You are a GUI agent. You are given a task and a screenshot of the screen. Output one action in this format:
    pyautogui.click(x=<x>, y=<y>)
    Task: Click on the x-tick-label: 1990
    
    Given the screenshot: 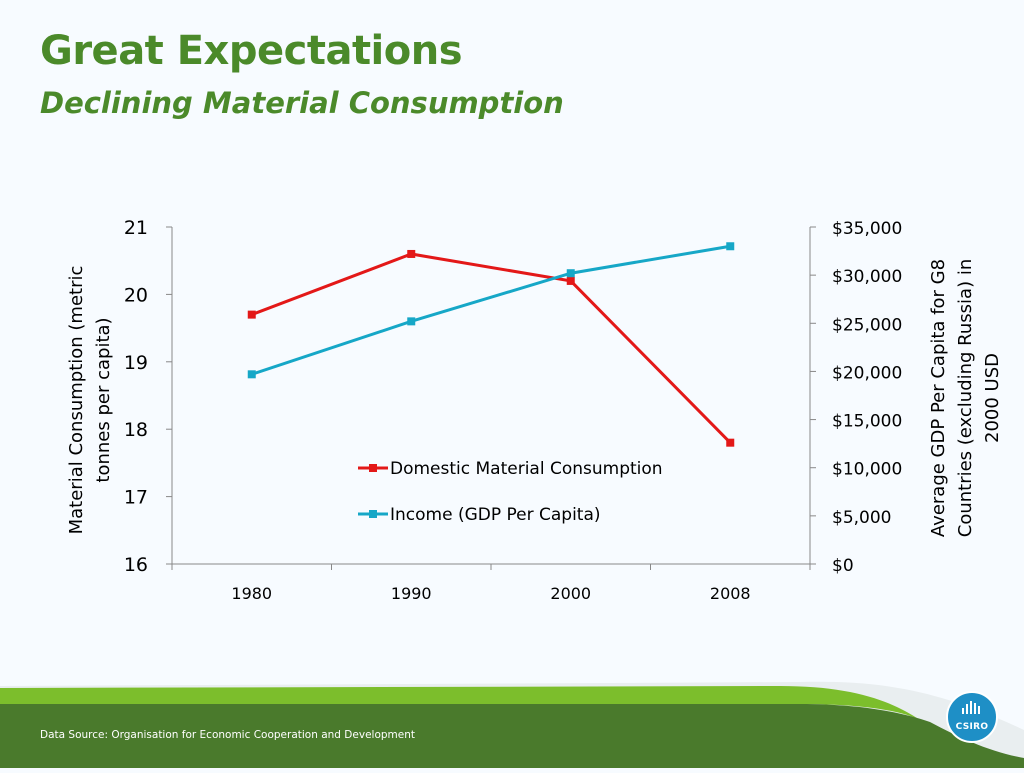 What is the action you would take?
    pyautogui.click(x=411, y=593)
    